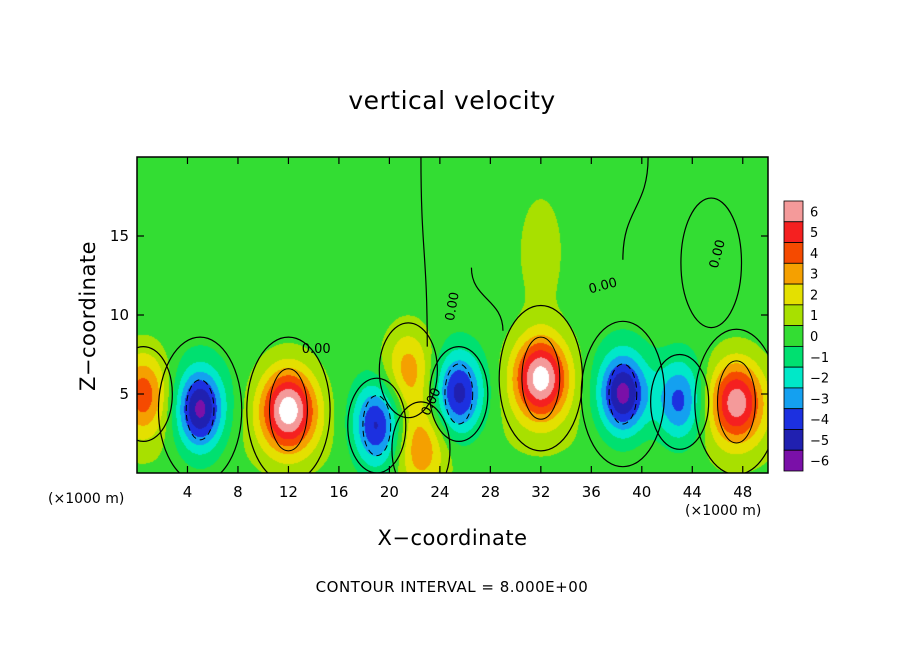  Describe the element at coordinates (515, 328) in the screenshot. I see `contour-labels: 0.000.000.000.000.00` at that location.